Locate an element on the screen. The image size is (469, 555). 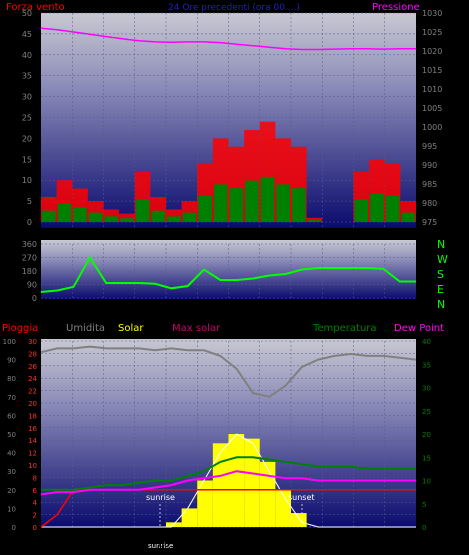
y-right-tick-label: 1010 is located at coordinates (432, 89).